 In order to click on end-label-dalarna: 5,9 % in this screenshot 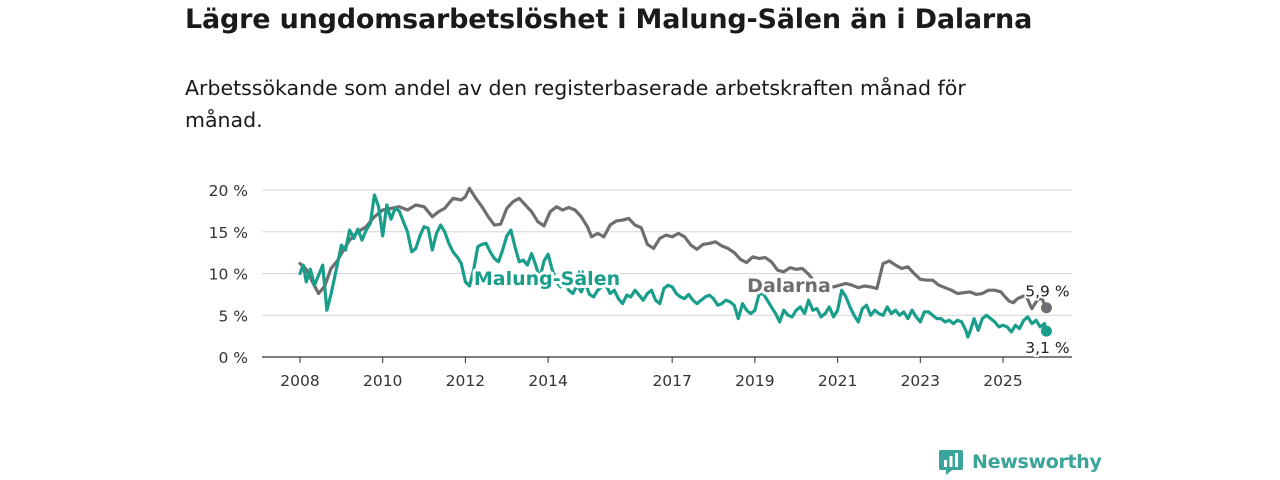, I will do `click(1047, 292)`.